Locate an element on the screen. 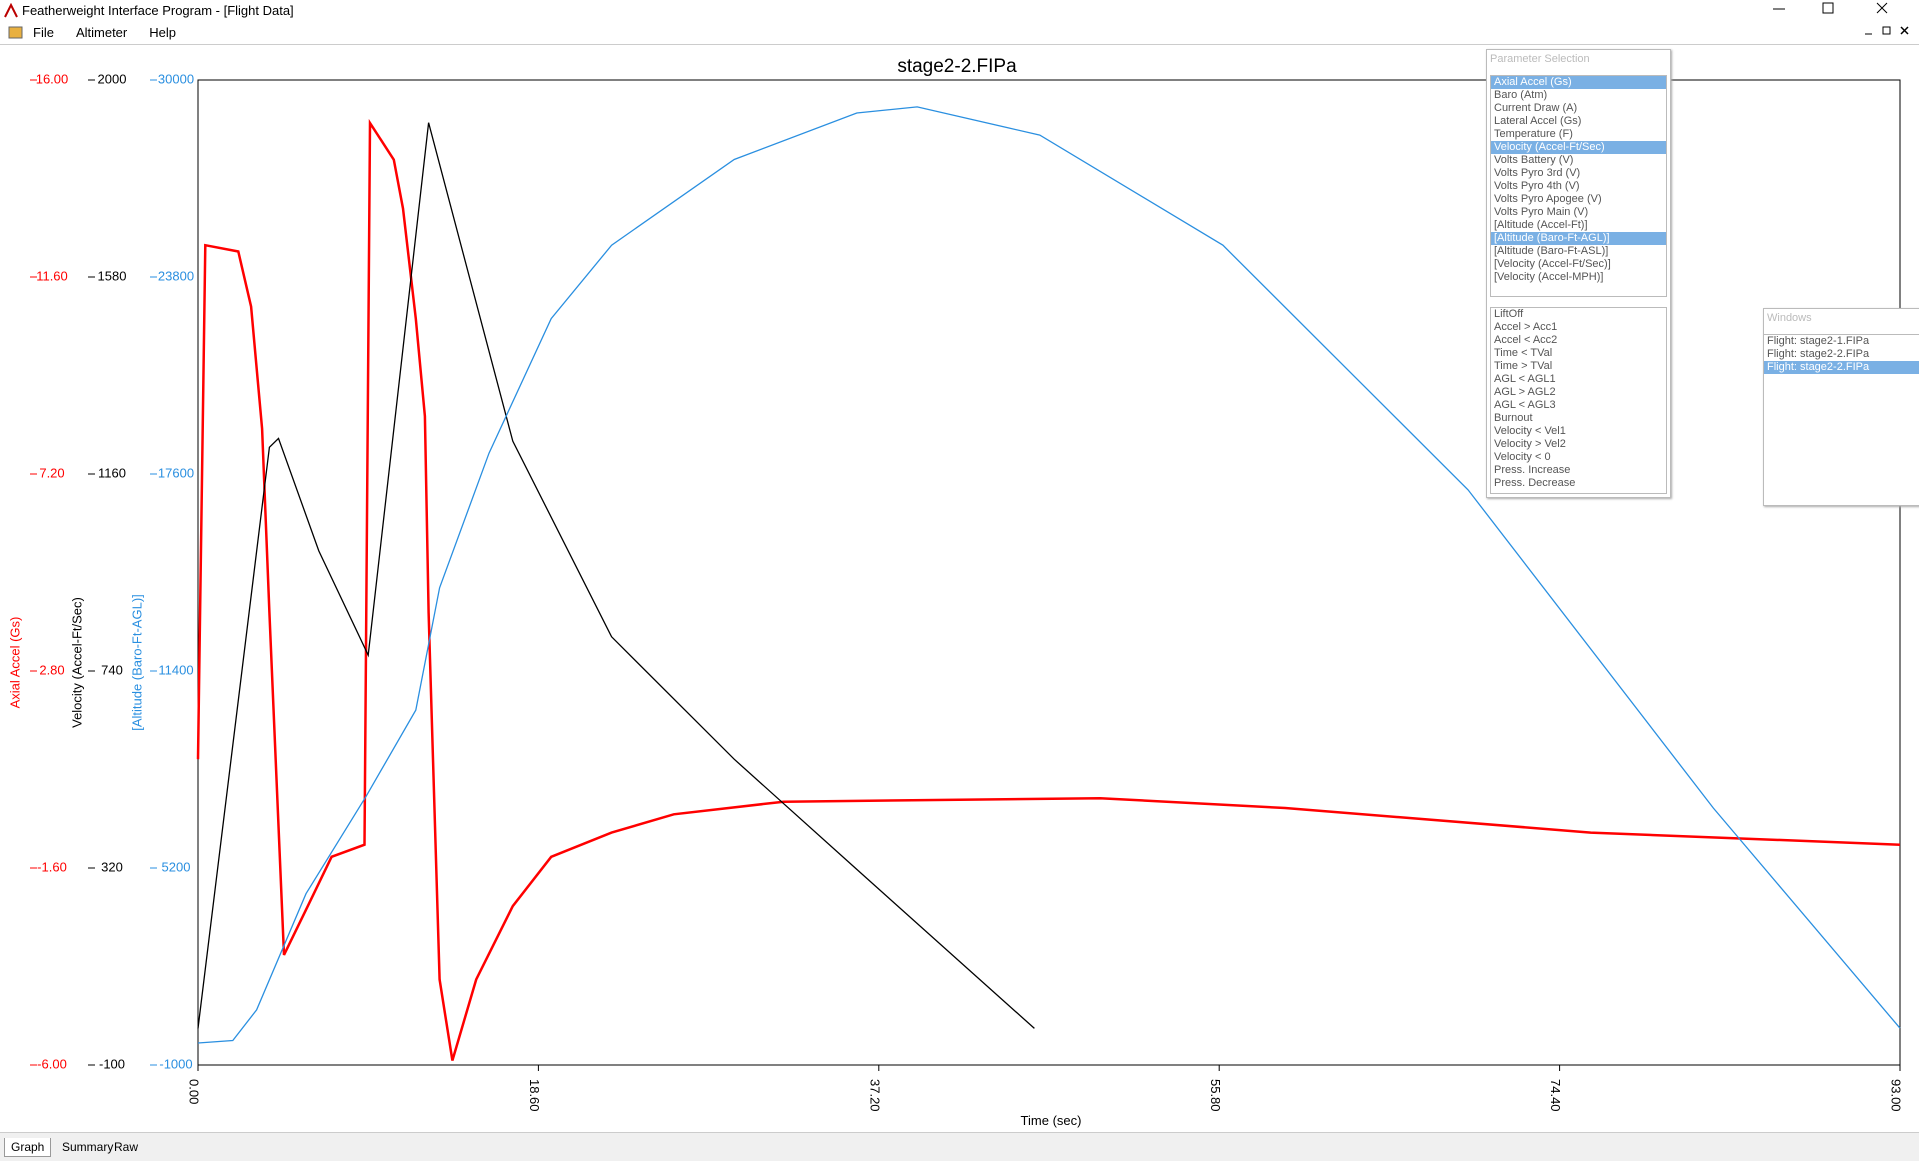  event-item: Time > TVal is located at coordinates (1523, 366).